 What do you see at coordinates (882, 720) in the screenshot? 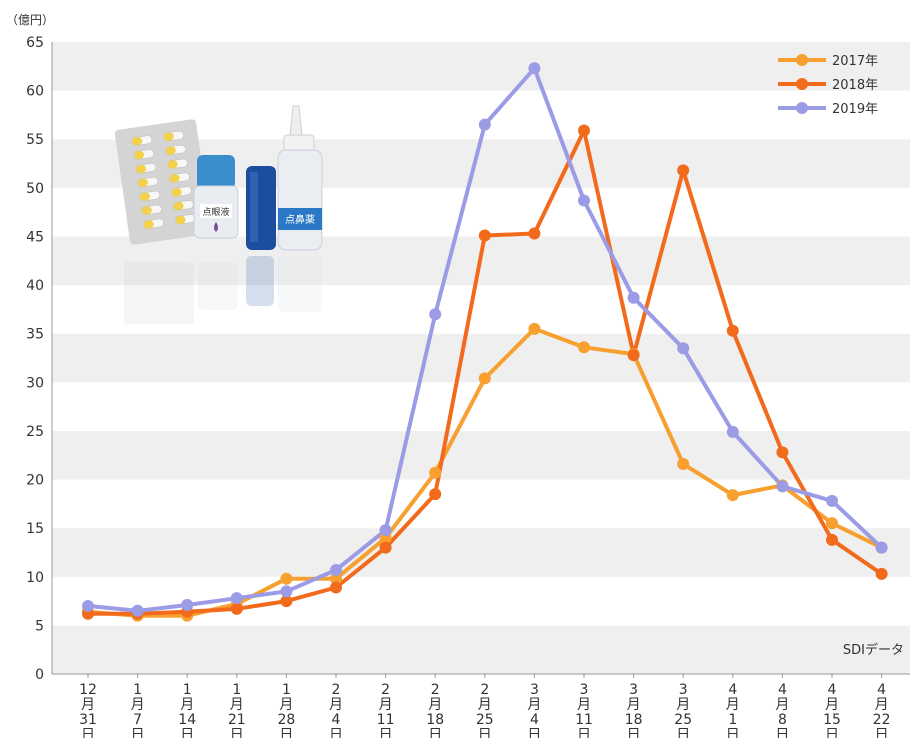
I see `x-tick-text: 22` at bounding box center [882, 720].